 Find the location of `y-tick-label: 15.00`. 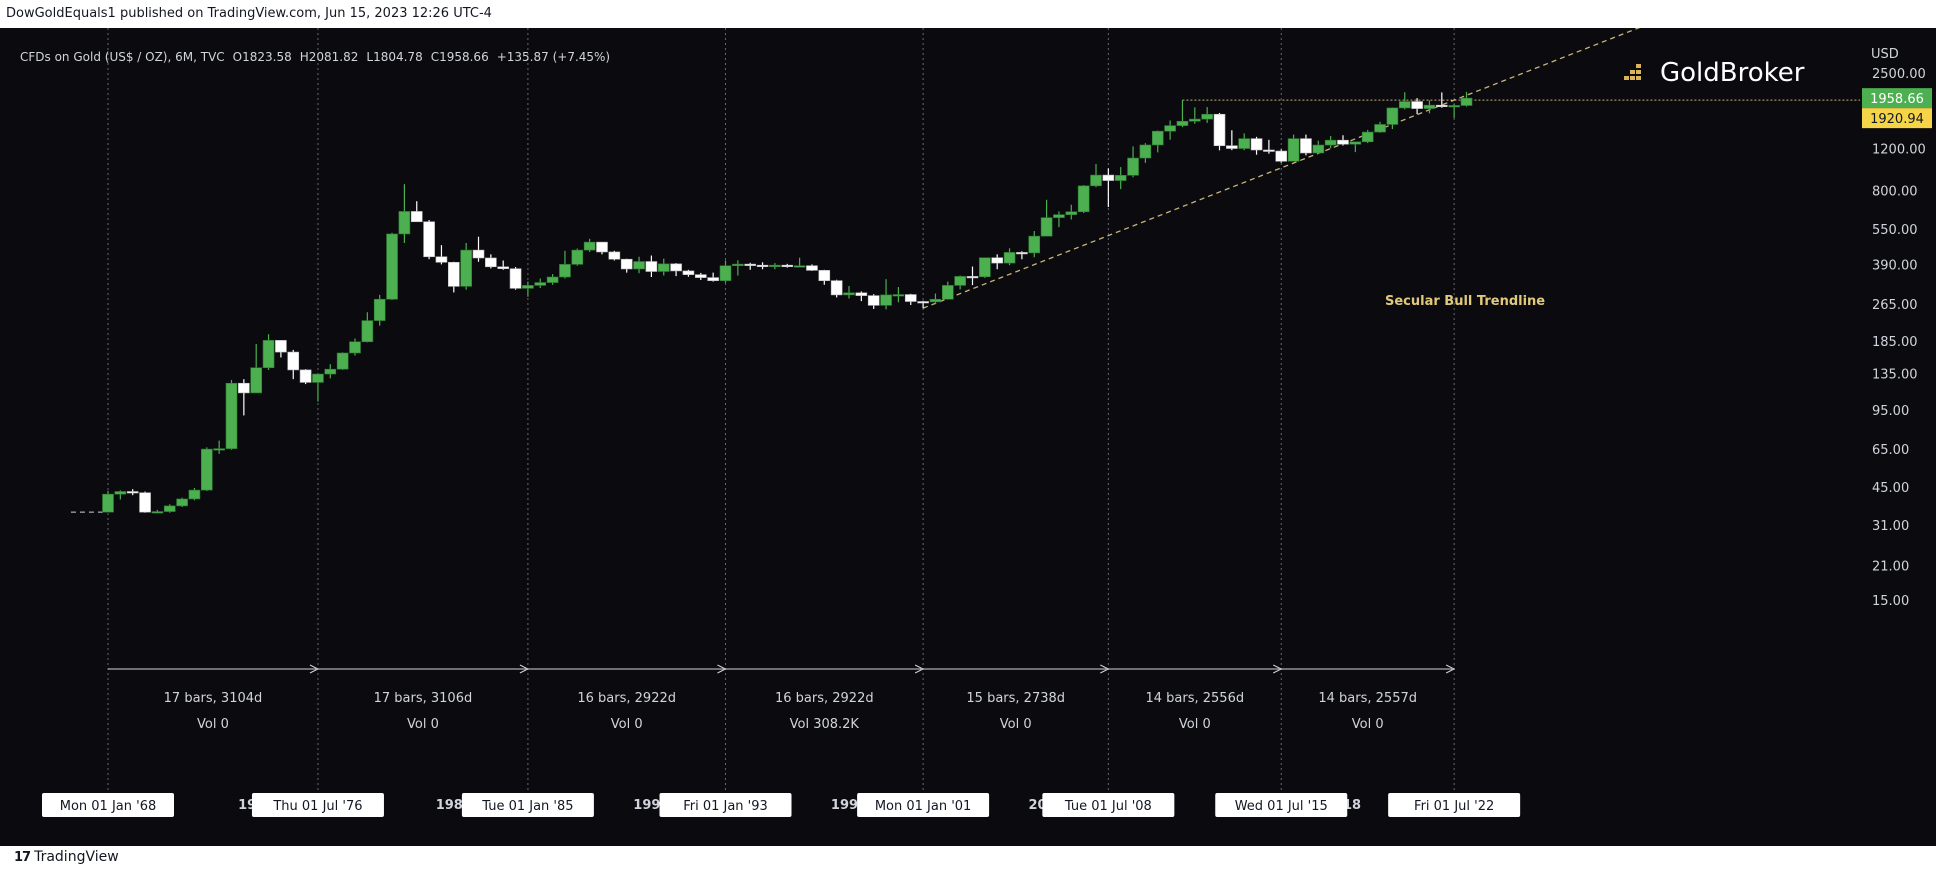

y-tick-label: 15.00 is located at coordinates (1890, 601).